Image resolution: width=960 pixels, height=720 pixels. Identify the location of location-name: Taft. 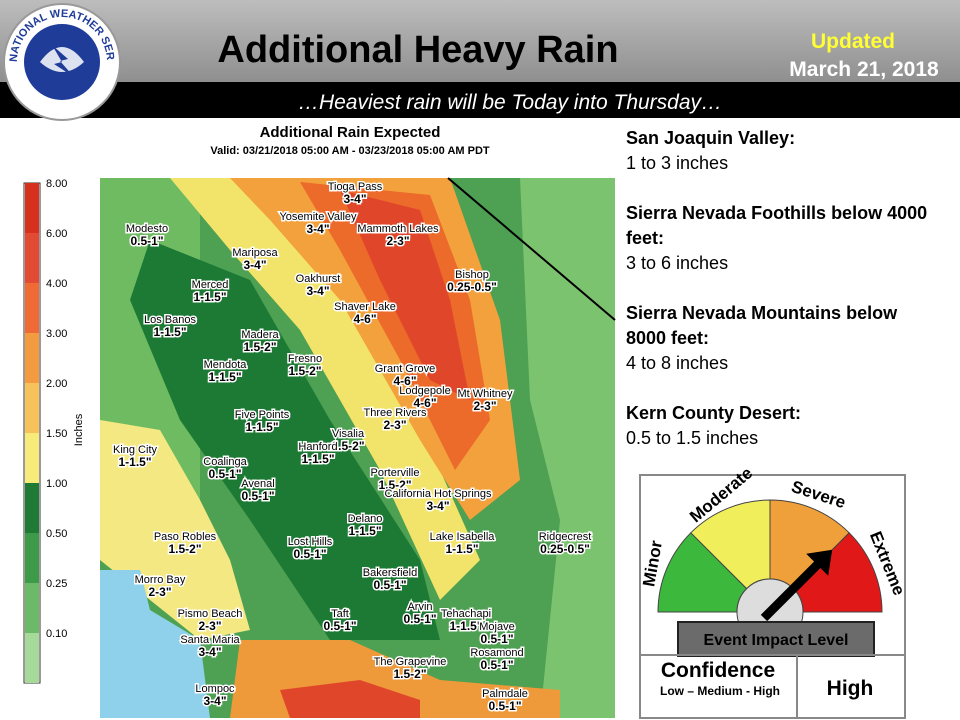
(340, 614).